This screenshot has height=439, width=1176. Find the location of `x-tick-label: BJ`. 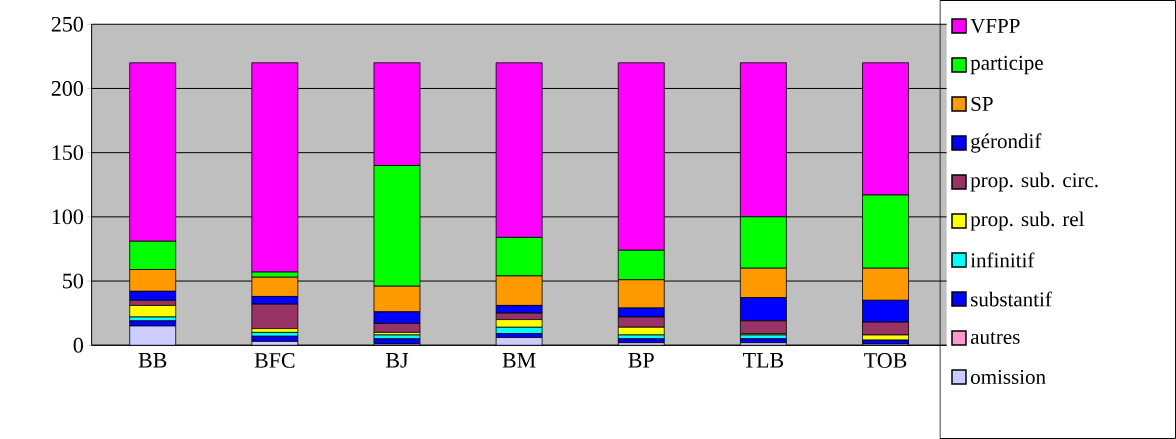

x-tick-label: BJ is located at coordinates (397, 360).